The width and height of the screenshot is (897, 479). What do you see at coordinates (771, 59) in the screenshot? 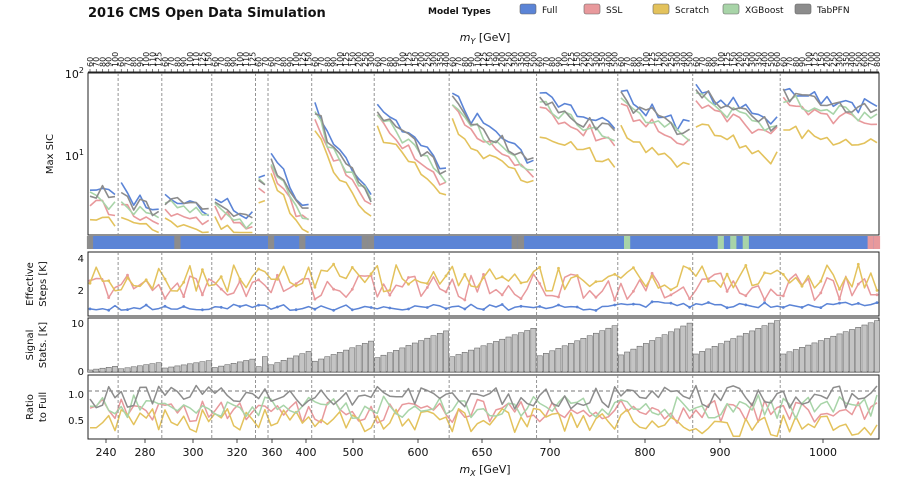
I see `top-tick-label: 500` at bounding box center [771, 59].